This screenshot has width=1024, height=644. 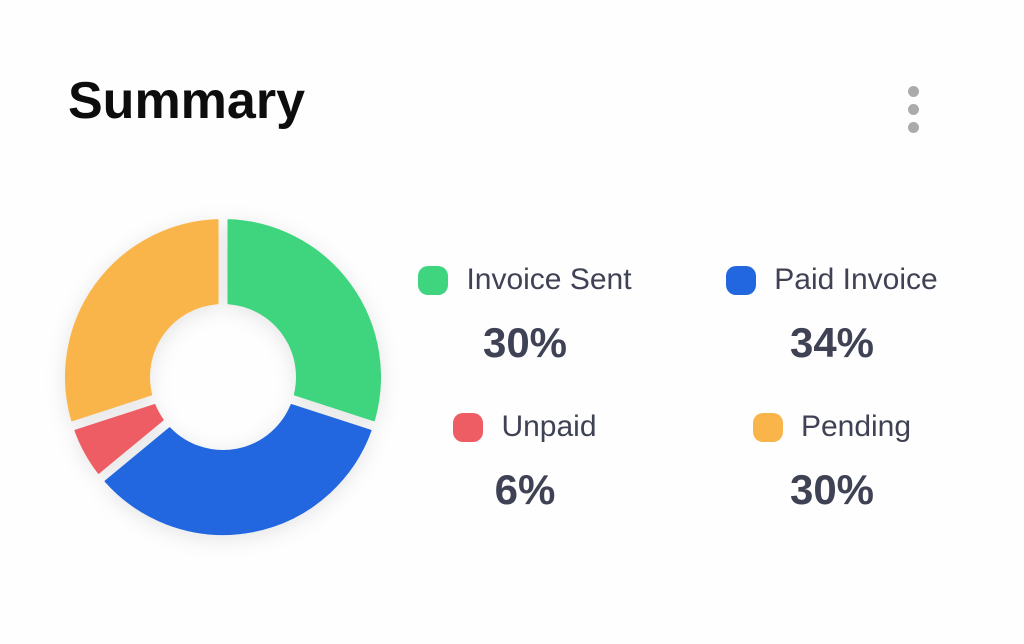 I want to click on invoice-sent-swatch-icon, so click(x=433, y=280).